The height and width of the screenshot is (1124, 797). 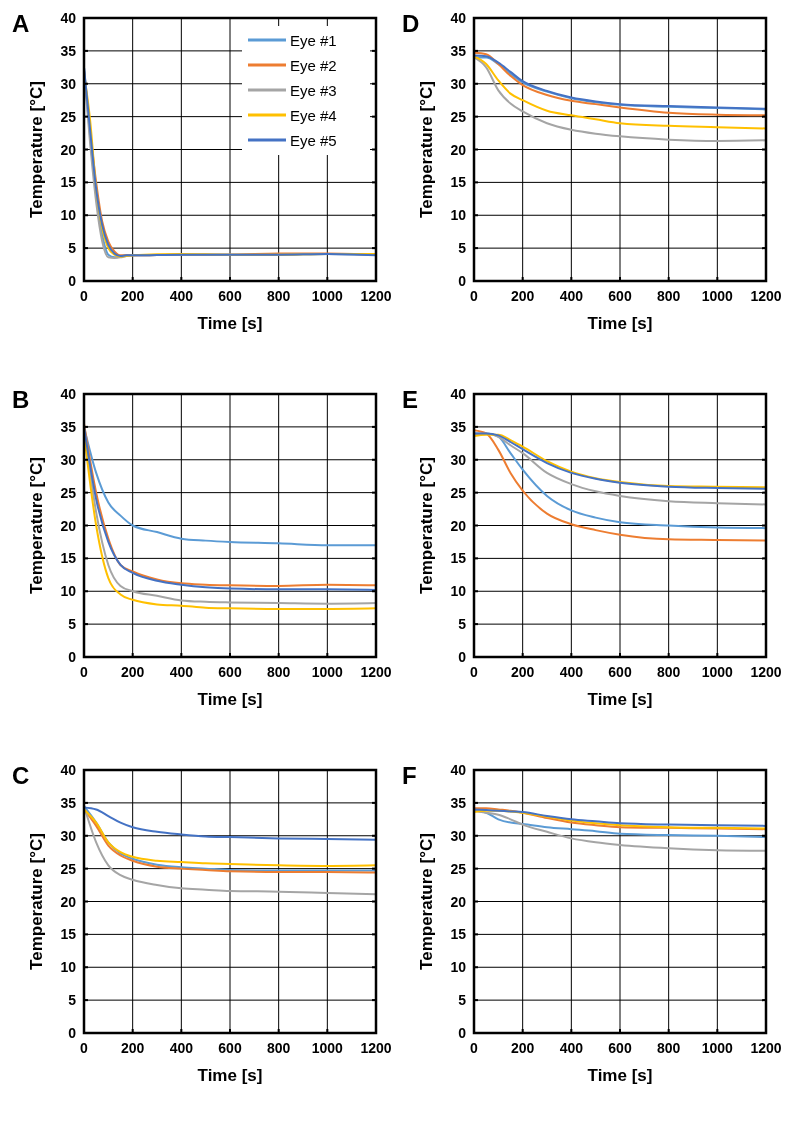 What do you see at coordinates (313, 40) in the screenshot?
I see `legend-label: Eye #1` at bounding box center [313, 40].